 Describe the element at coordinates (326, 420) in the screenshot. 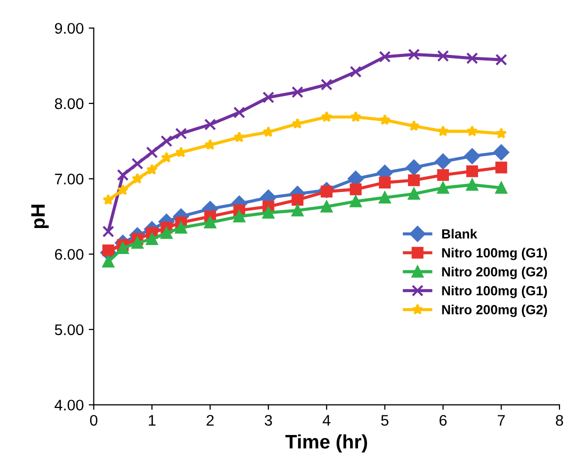

I see `x-tick-label: 4` at that location.